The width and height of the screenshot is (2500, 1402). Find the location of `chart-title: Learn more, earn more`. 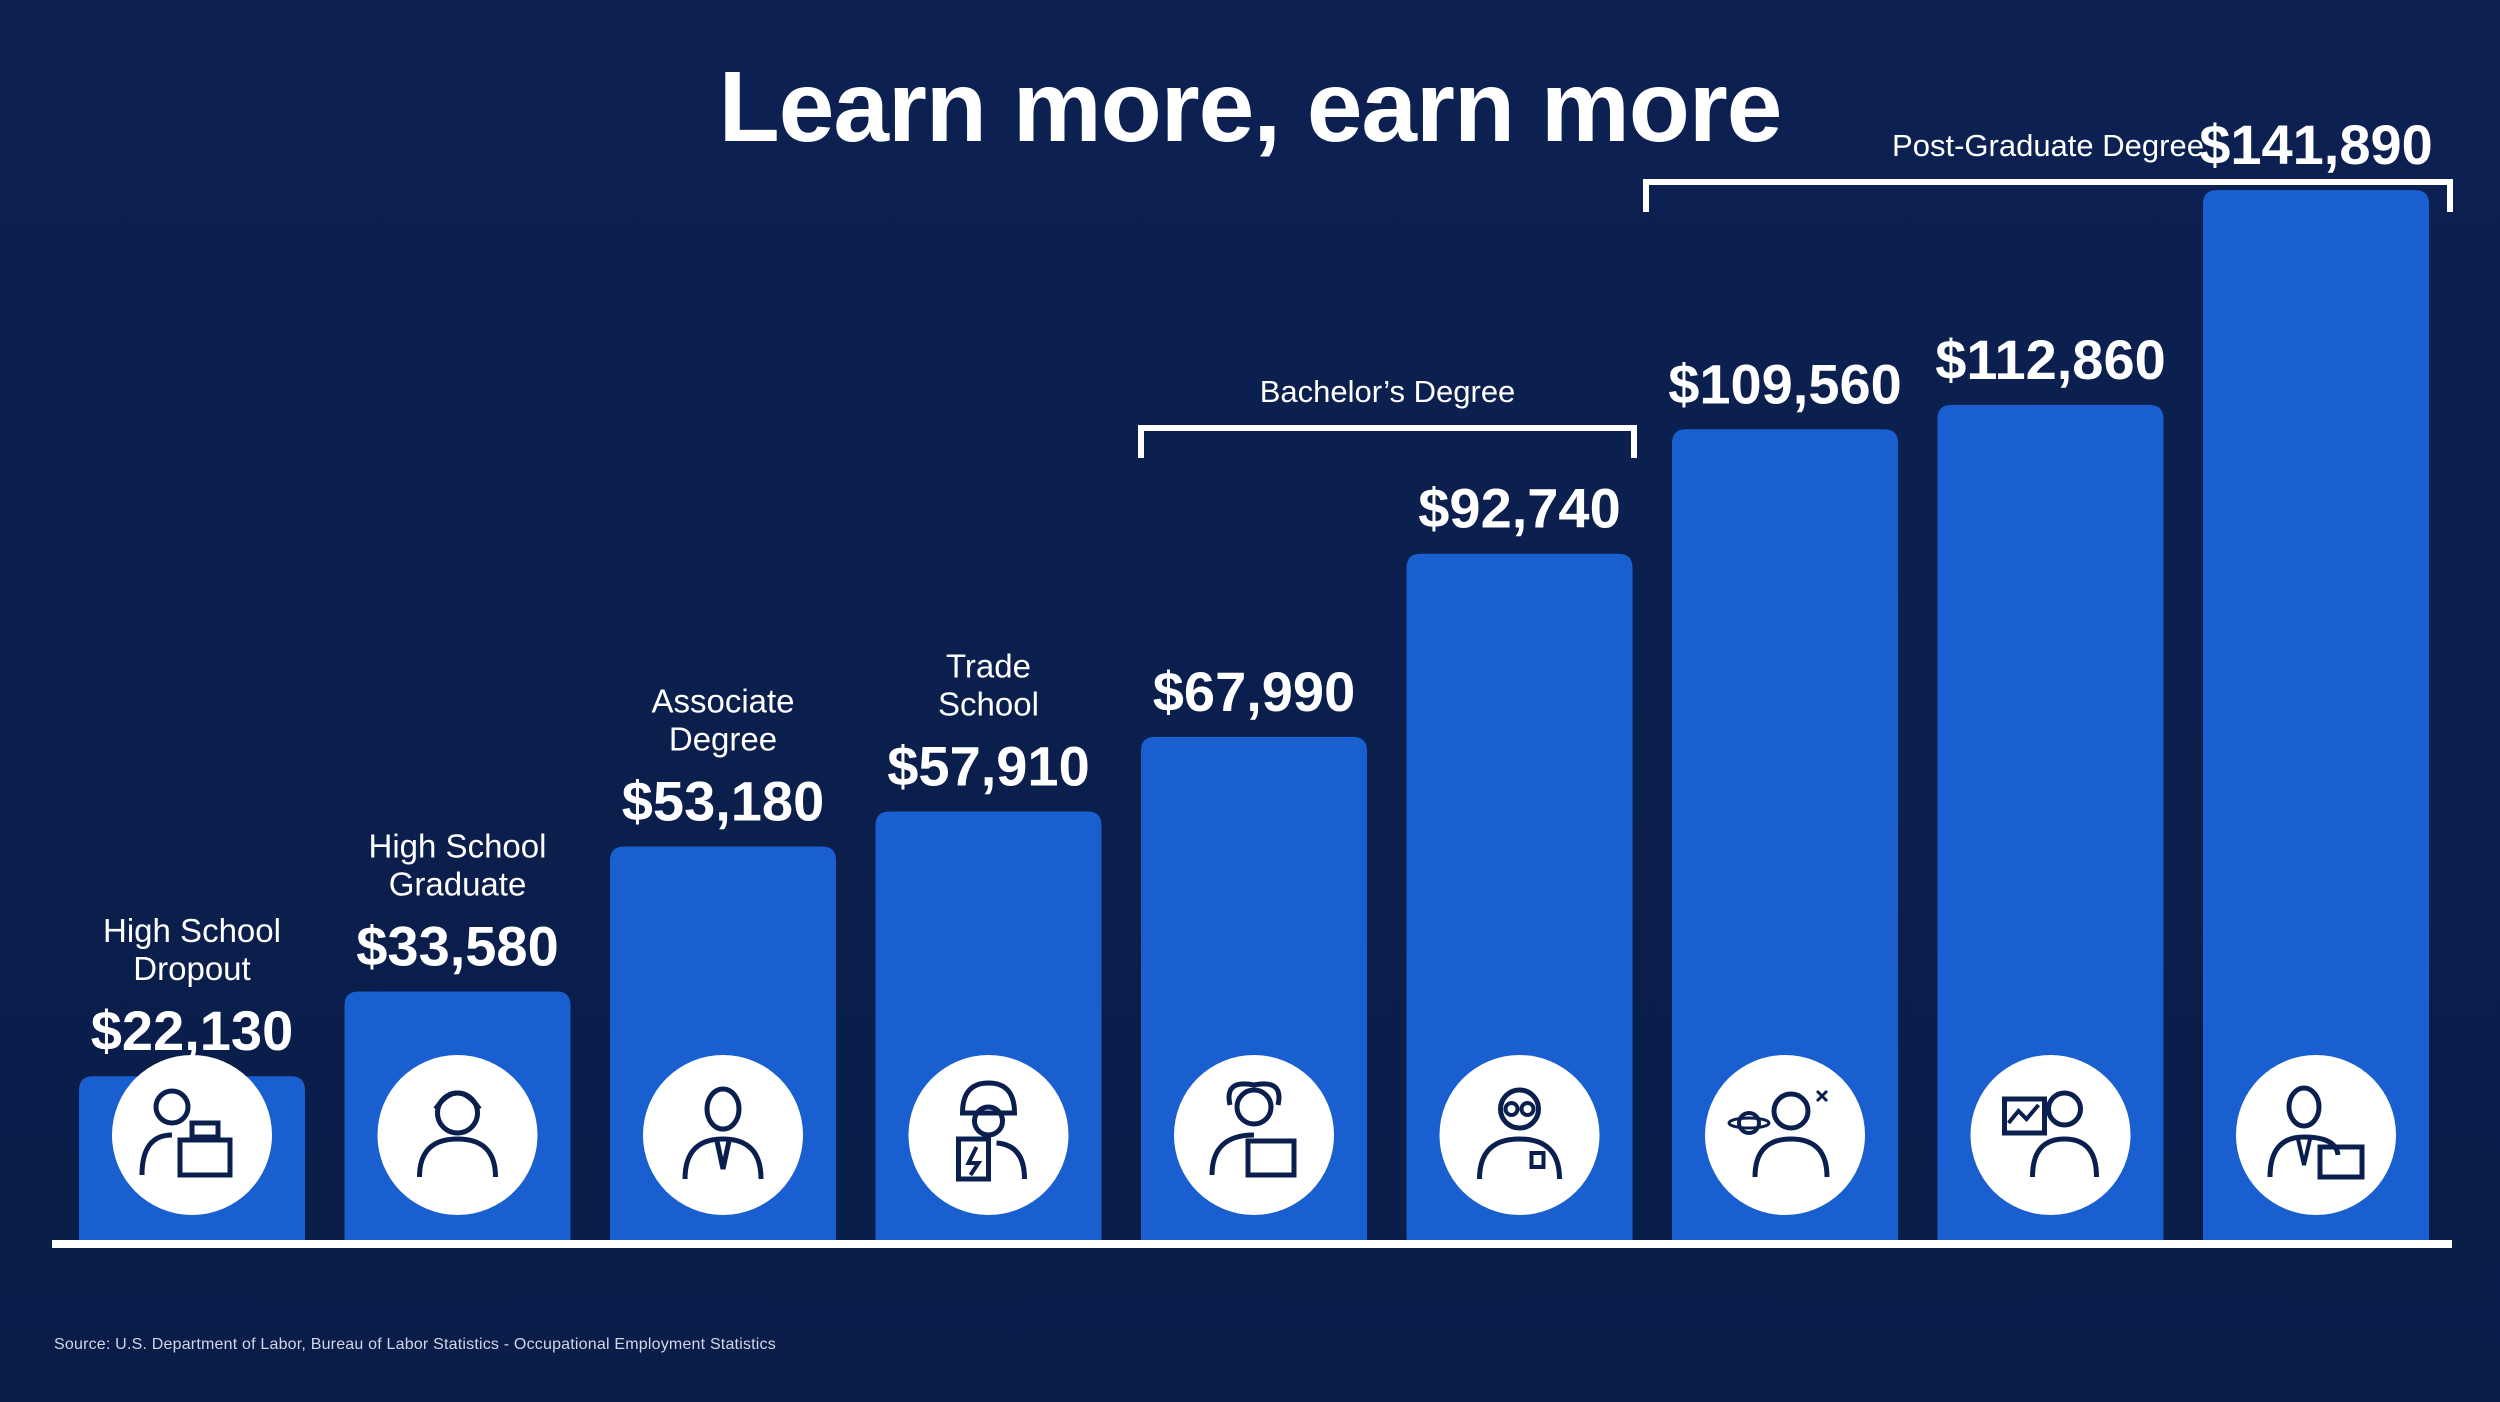

chart-title: Learn more, earn more is located at coordinates (1250, 107).